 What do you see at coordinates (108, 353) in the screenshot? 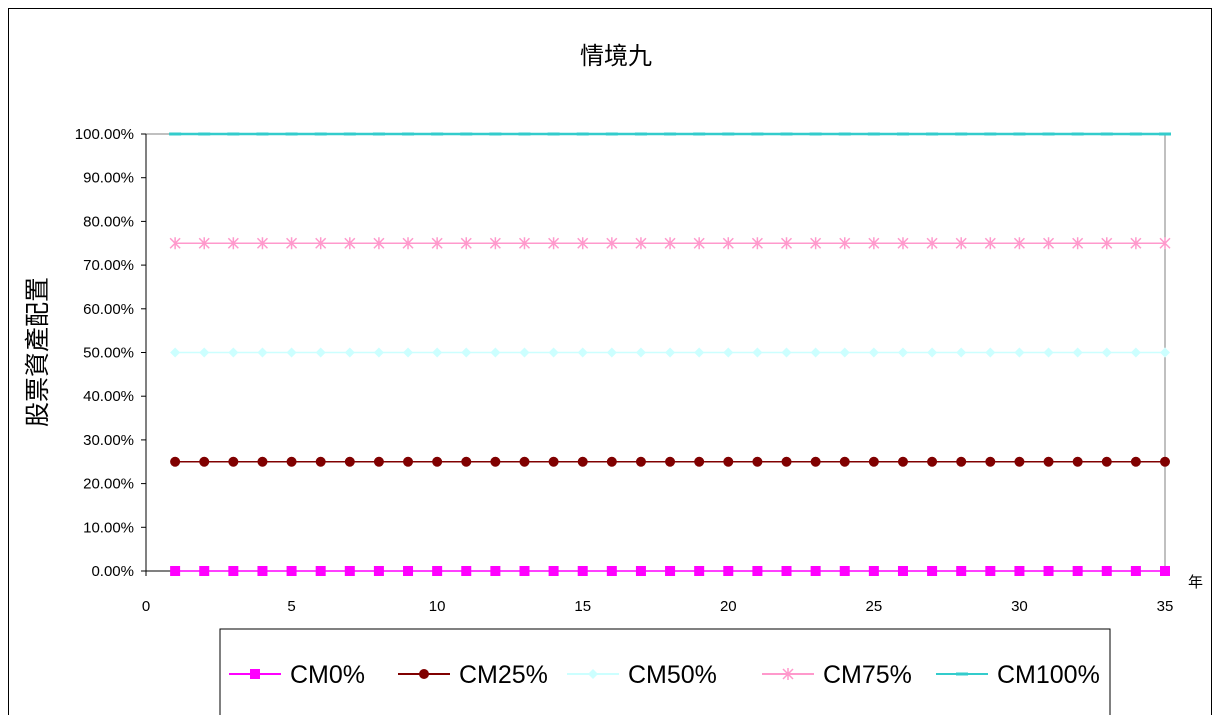
I see `y-tick-label: 50.00%` at bounding box center [108, 353].